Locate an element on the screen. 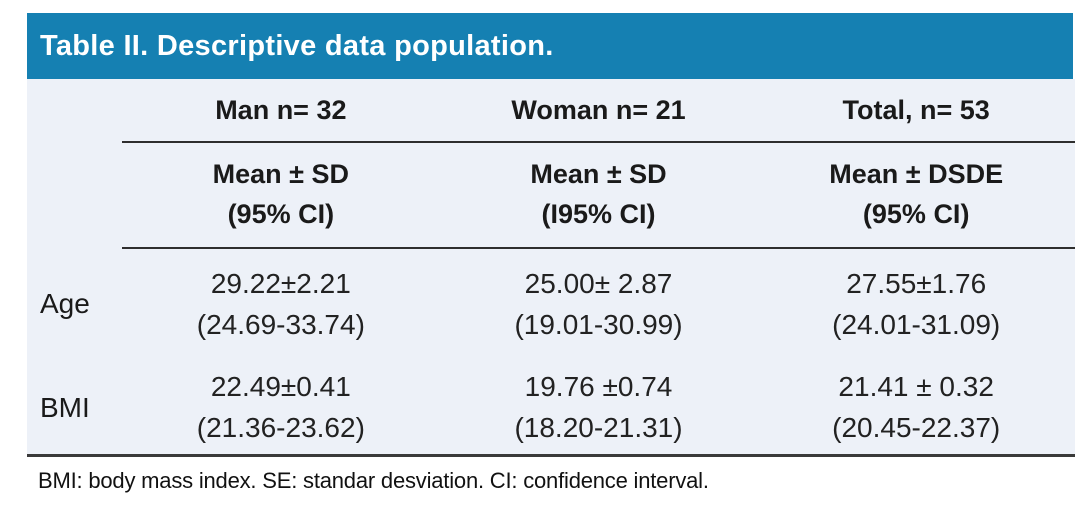  subheader-man-line1: Mean ± SD is located at coordinates (281, 174).